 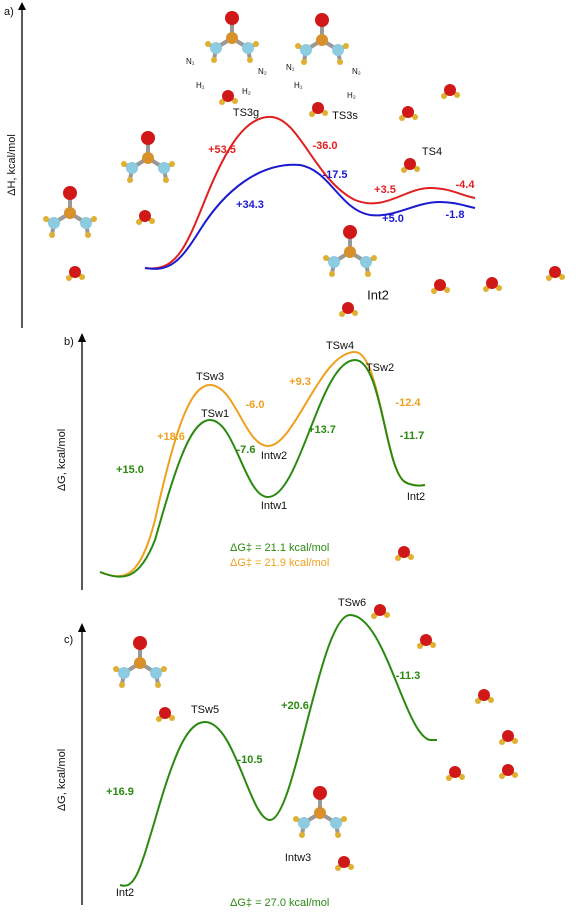 I want to click on state-label: TSw1, so click(x=215, y=414).